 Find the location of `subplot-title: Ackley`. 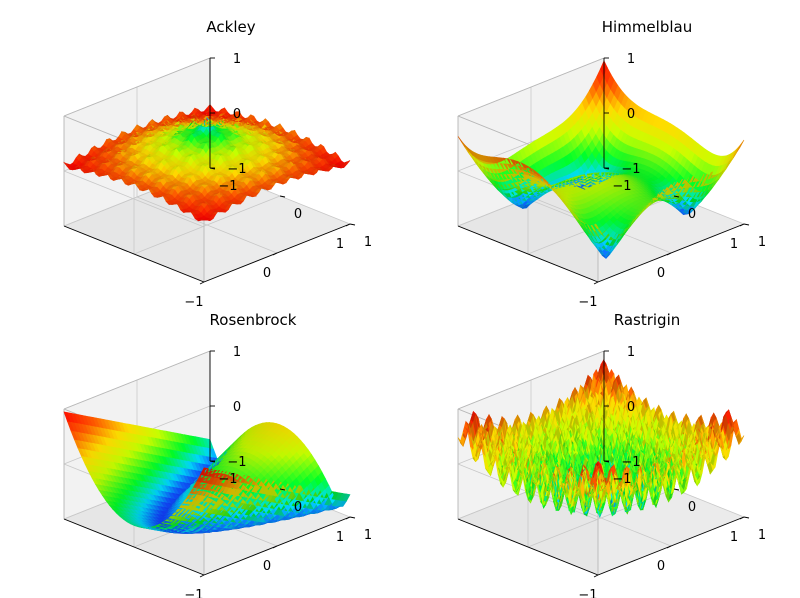

subplot-title: Ackley is located at coordinates (230, 27).